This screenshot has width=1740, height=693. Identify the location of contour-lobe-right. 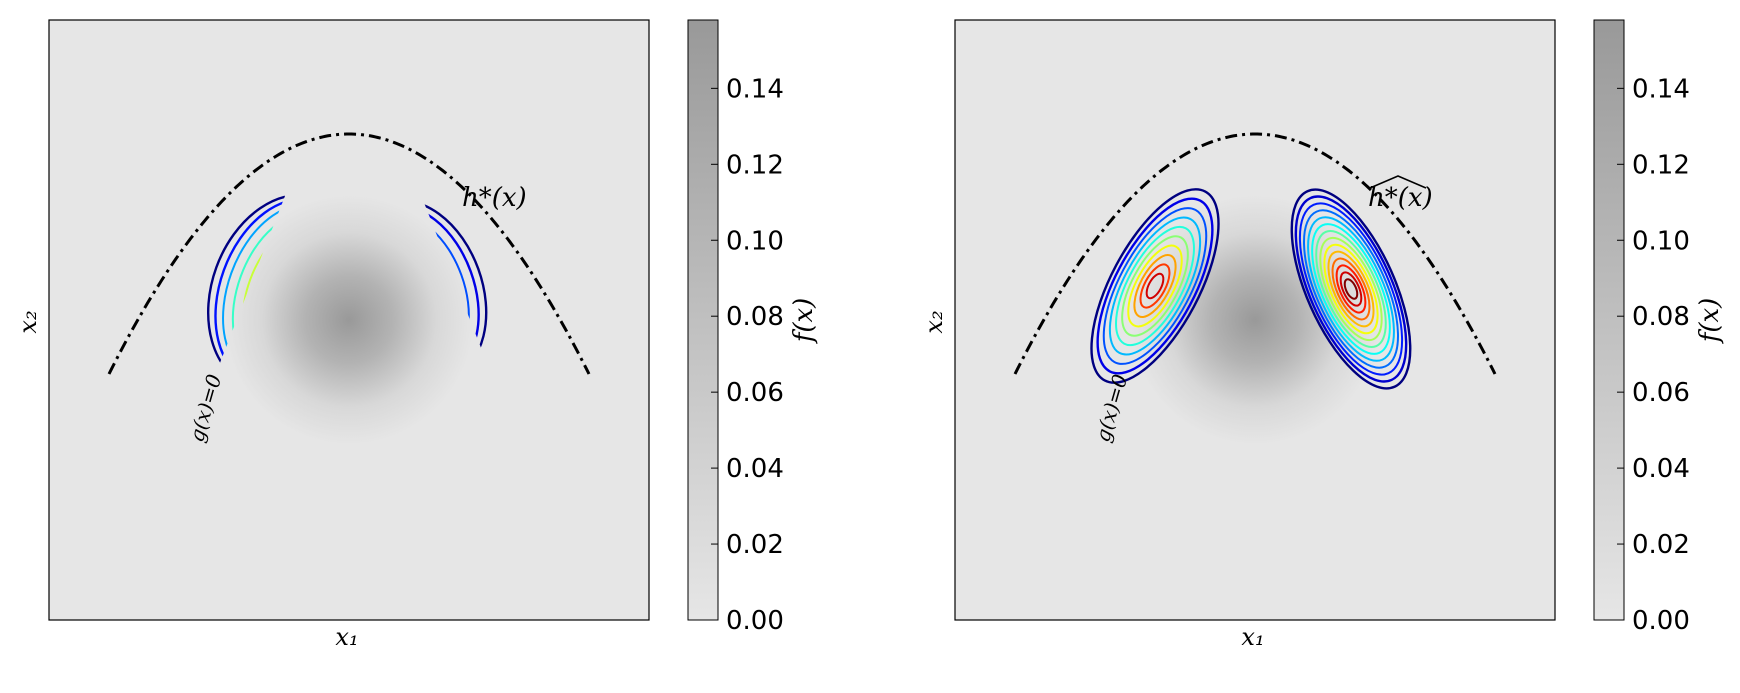
(1351, 289).